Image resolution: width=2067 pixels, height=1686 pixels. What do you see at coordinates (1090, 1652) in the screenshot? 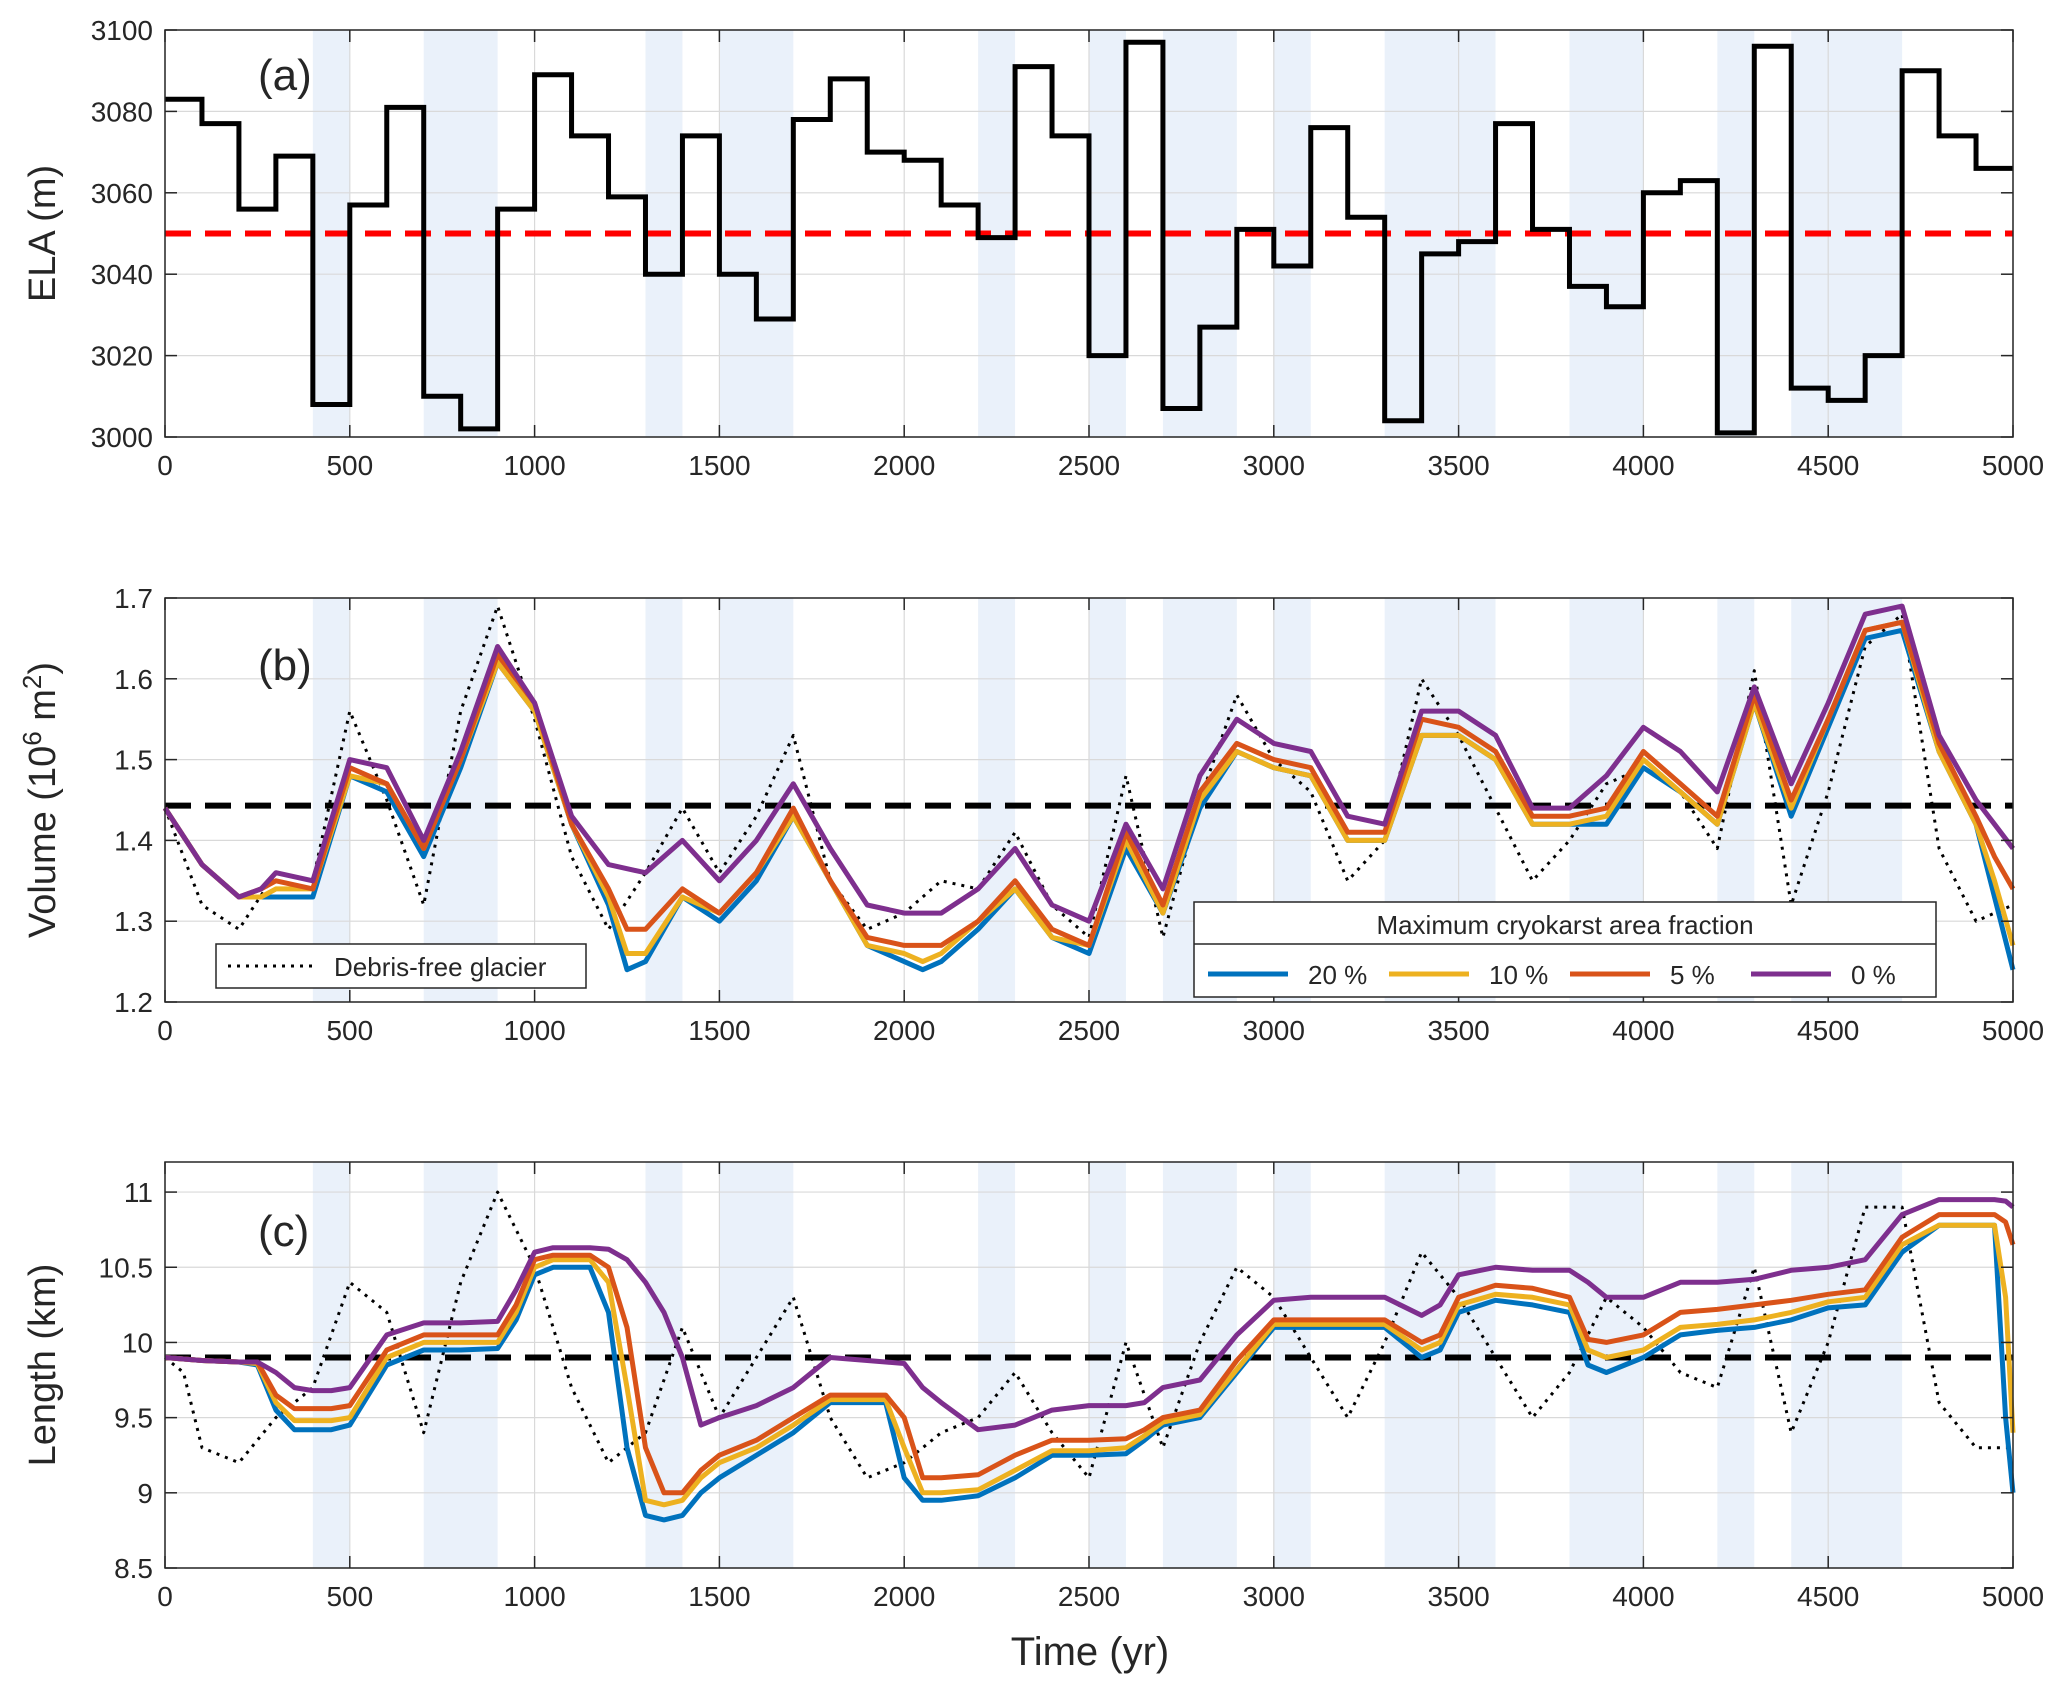
I see `x-axis-label: Time (yr)` at bounding box center [1090, 1652].